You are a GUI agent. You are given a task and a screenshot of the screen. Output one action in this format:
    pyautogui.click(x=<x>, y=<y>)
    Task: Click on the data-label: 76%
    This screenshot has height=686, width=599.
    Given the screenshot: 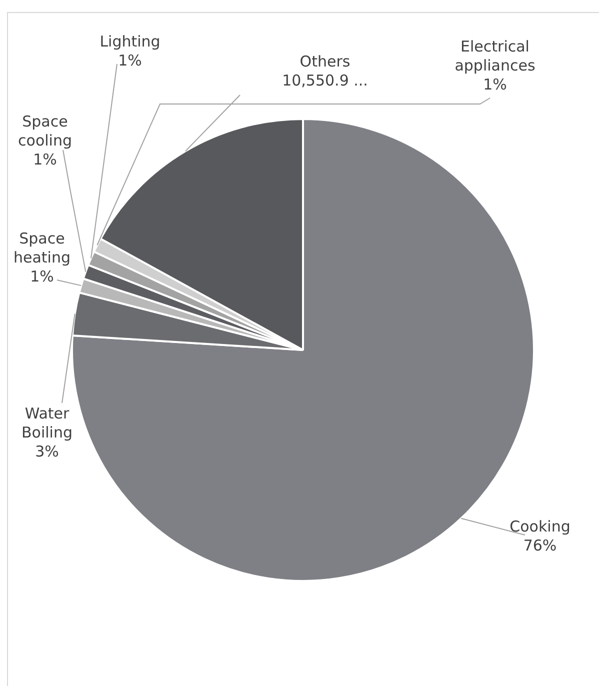 What is the action you would take?
    pyautogui.click(x=540, y=545)
    